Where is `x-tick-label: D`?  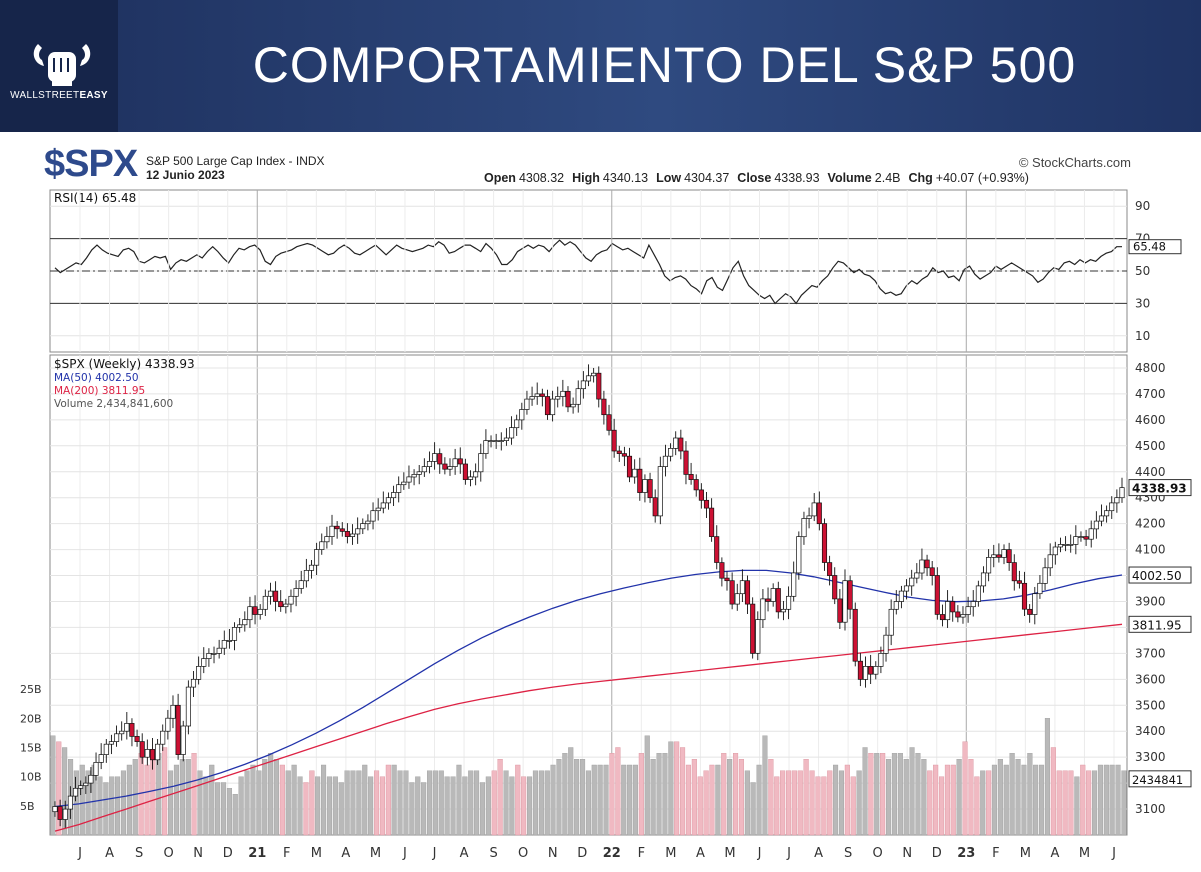 x-tick-label: D is located at coordinates (582, 853).